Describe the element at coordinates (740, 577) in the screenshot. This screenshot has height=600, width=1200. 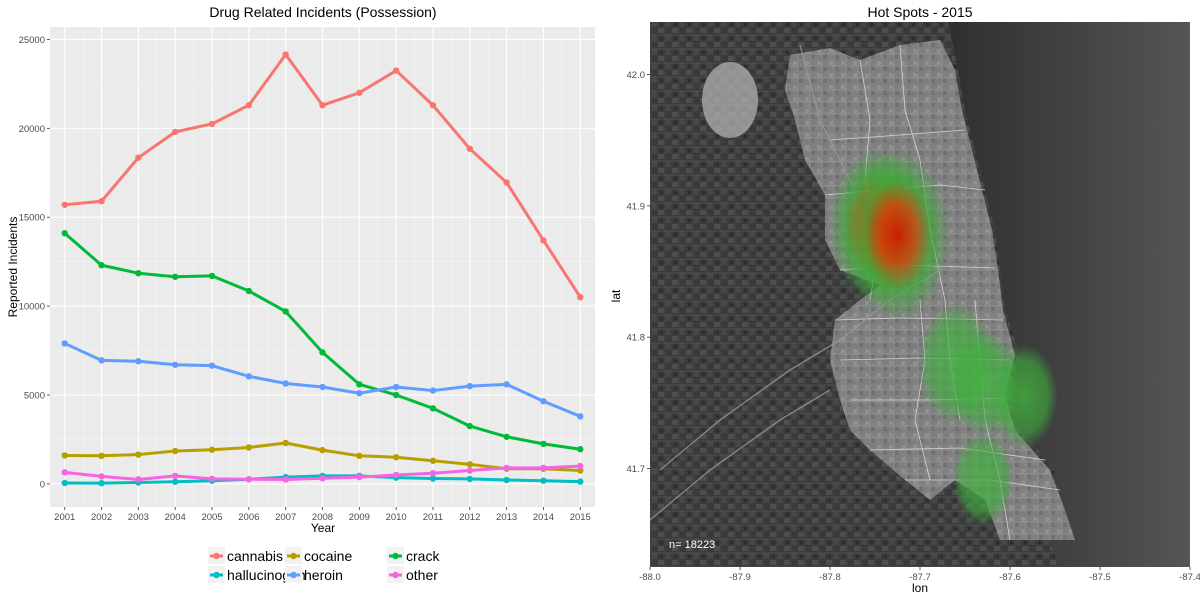
I see `x-tick-label: -87.9` at that location.